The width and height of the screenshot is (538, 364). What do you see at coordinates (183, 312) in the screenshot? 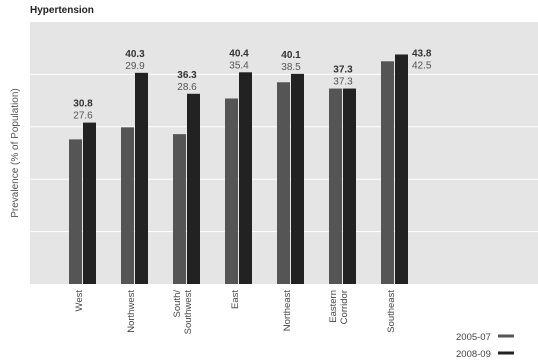
I see `category-label-south-southwest: South/Southwest` at bounding box center [183, 312].